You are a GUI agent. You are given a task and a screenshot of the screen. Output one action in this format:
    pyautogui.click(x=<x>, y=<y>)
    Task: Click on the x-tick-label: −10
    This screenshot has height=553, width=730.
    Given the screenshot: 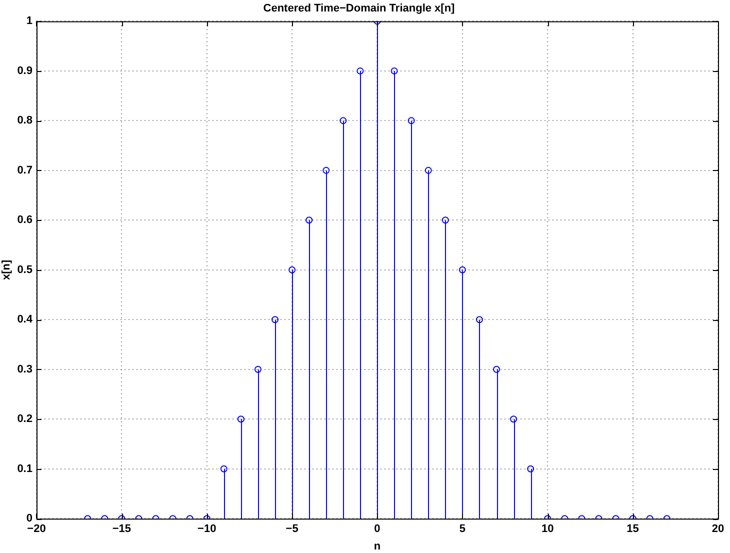 What is the action you would take?
    pyautogui.click(x=207, y=529)
    